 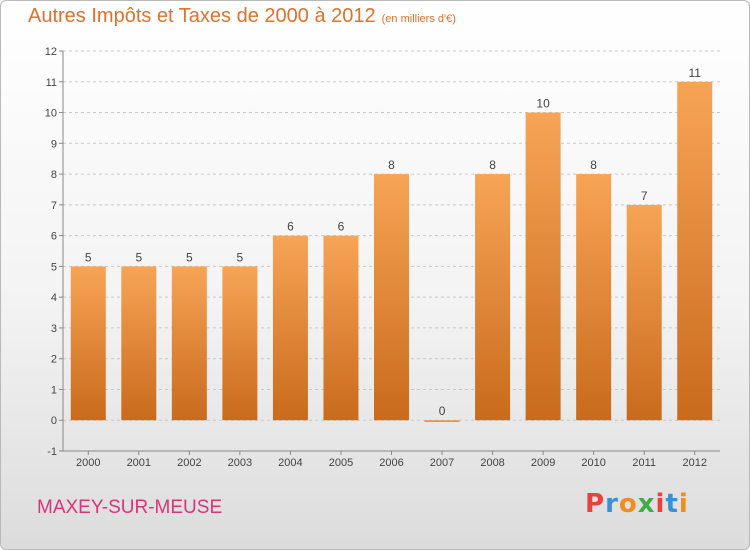 What do you see at coordinates (672, 504) in the screenshot?
I see `logo-letter: t` at bounding box center [672, 504].